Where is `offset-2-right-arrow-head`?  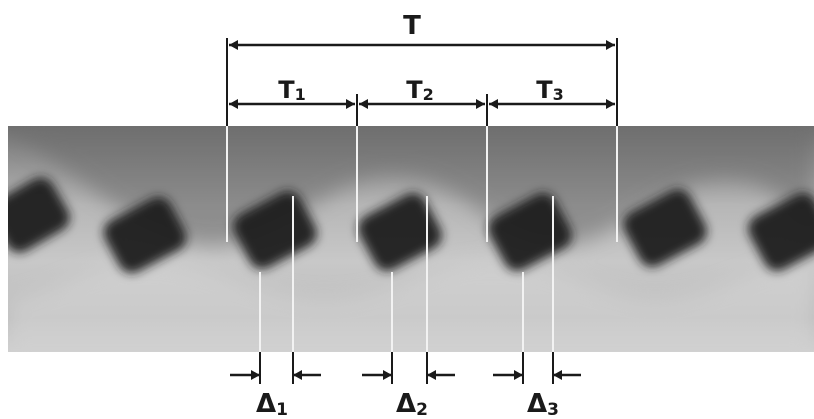
offset-2-right-arrow-head is located at coordinates (431, 375).